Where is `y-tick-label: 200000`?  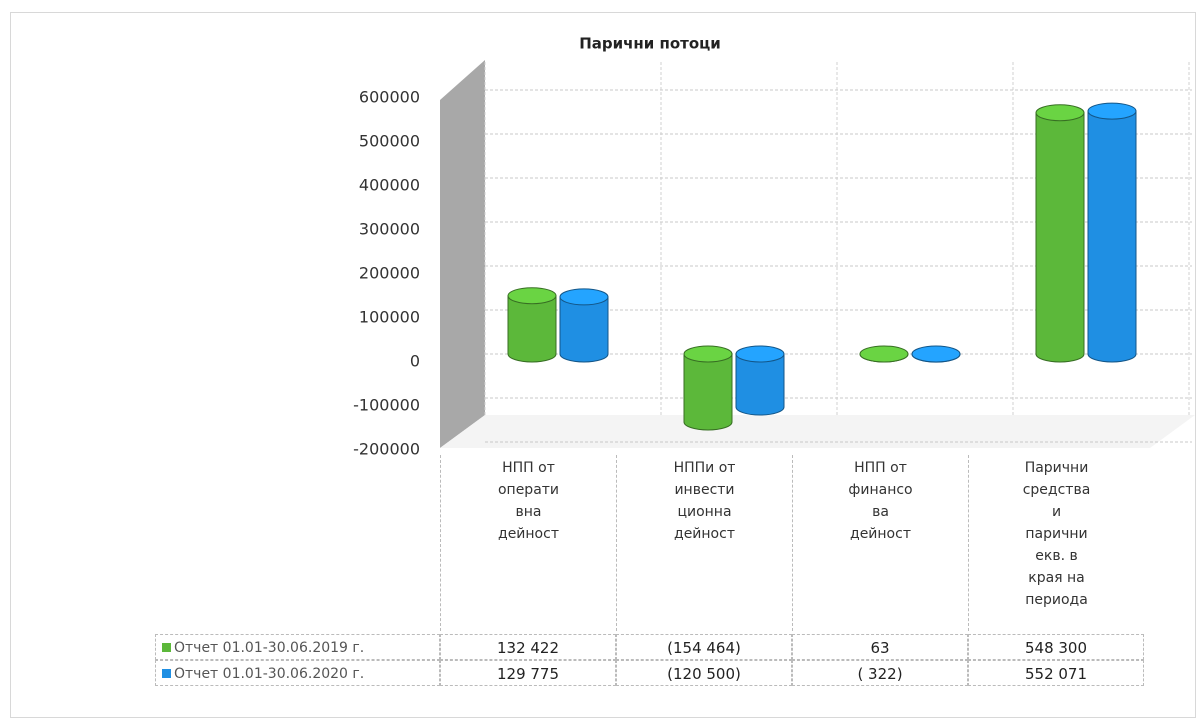
y-tick-label: 200000 is located at coordinates (389, 273).